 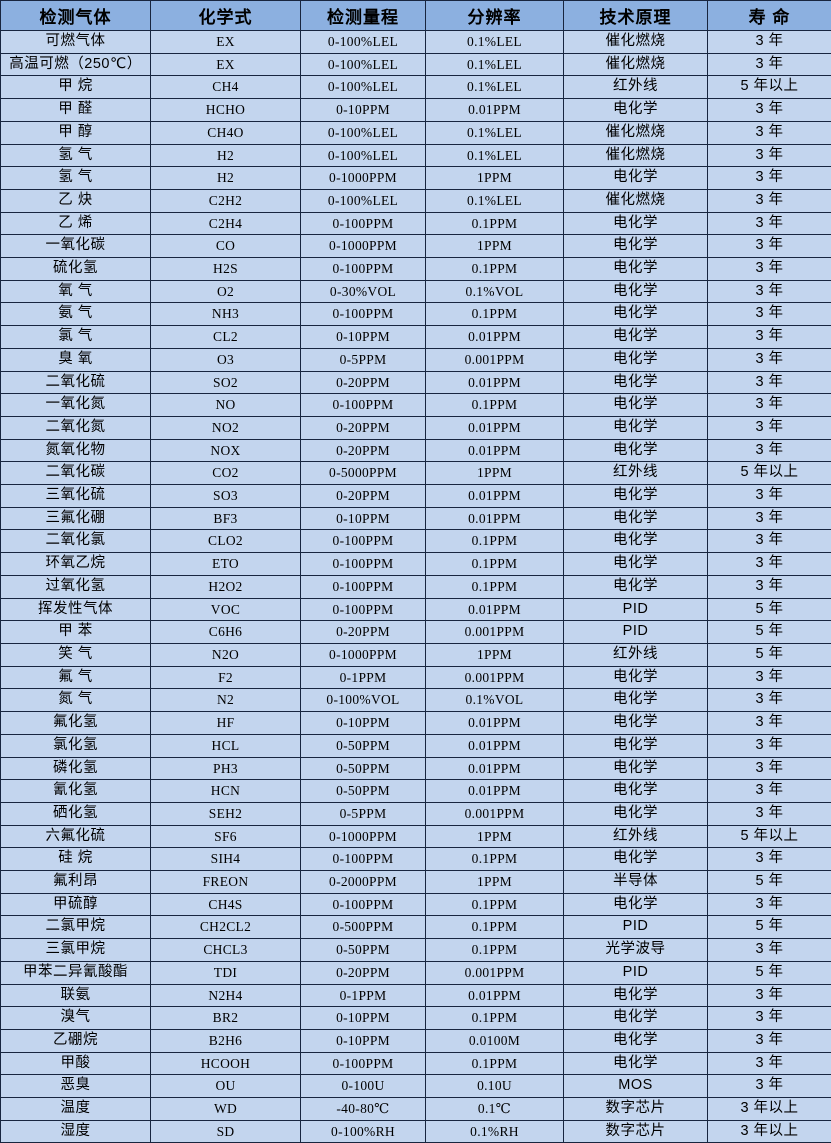 What do you see at coordinates (226, 632) in the screenshot?
I see `cell-form: C6H6` at bounding box center [226, 632].